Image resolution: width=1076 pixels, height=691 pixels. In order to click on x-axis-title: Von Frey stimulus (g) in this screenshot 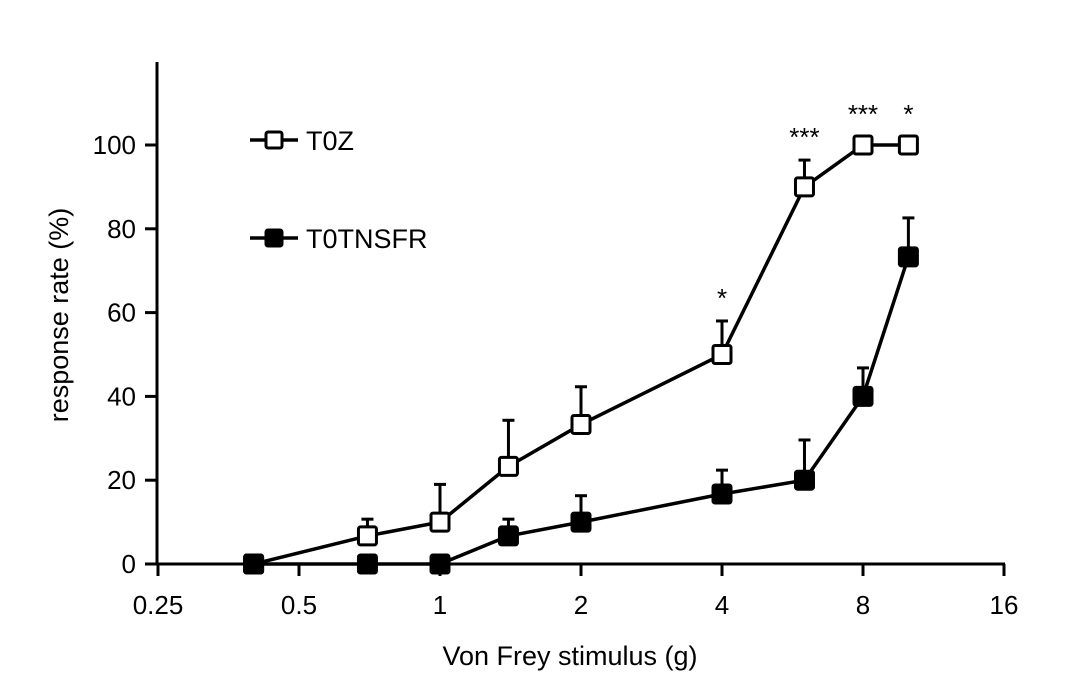, I will do `click(569, 656)`.